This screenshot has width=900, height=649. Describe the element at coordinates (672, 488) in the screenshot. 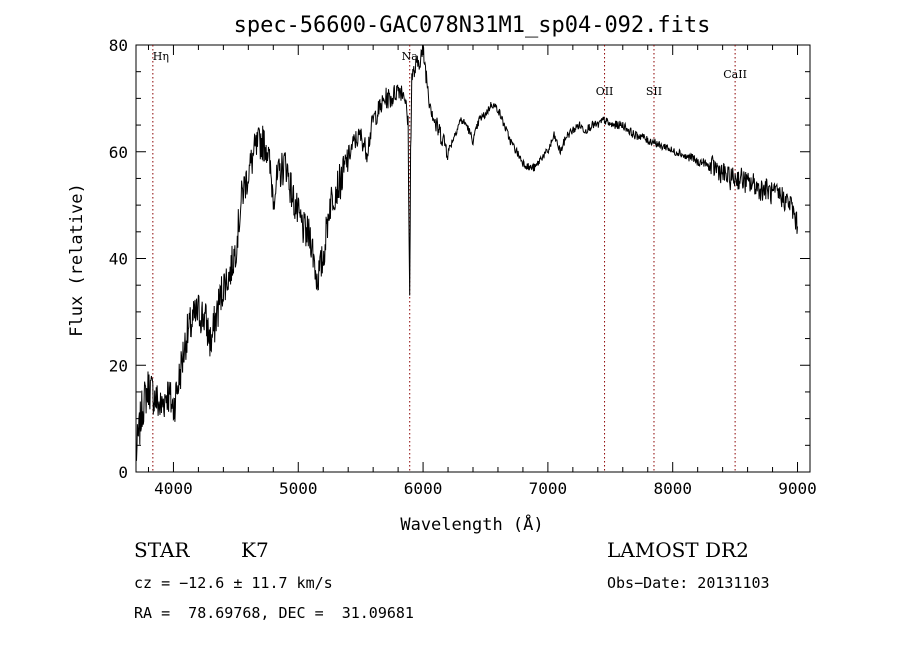

I see `x-tick-label: 8000` at that location.